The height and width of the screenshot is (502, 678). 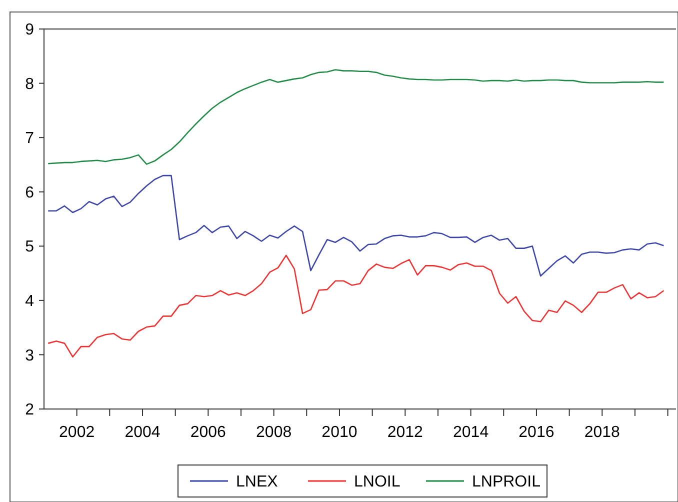 What do you see at coordinates (29, 193) in the screenshot?
I see `y-tick-label: 6` at bounding box center [29, 193].